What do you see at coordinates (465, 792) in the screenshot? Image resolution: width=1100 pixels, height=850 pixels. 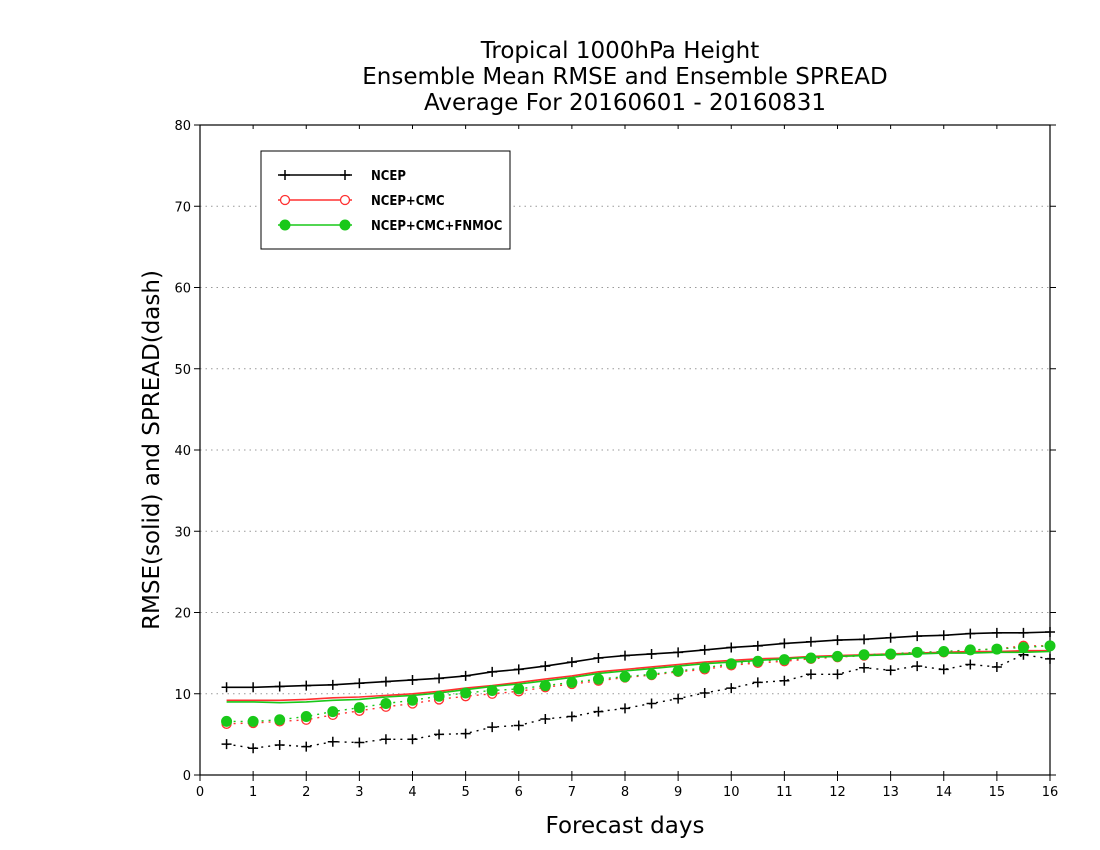 I see `x-tick-label: 5` at bounding box center [465, 792].